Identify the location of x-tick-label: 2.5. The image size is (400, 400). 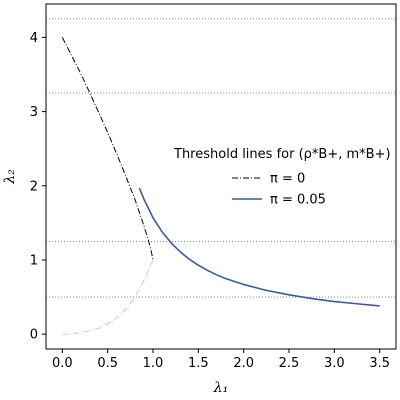
(289, 363).